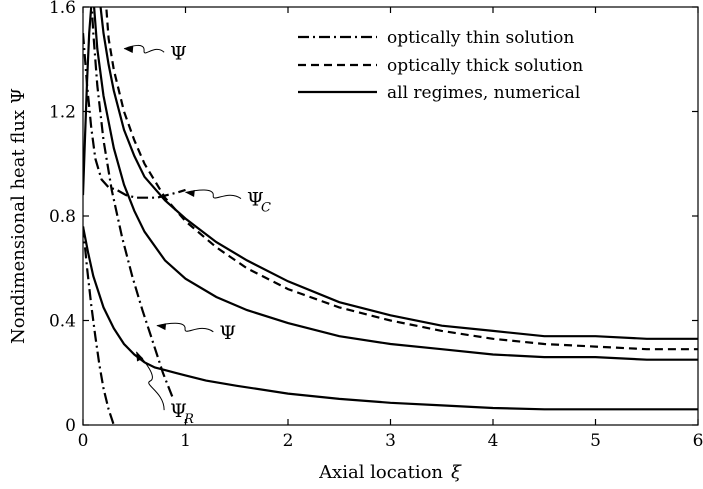 This screenshot has width=703, height=489. I want to click on legend-label-thin: optically thin solution, so click(480, 38).